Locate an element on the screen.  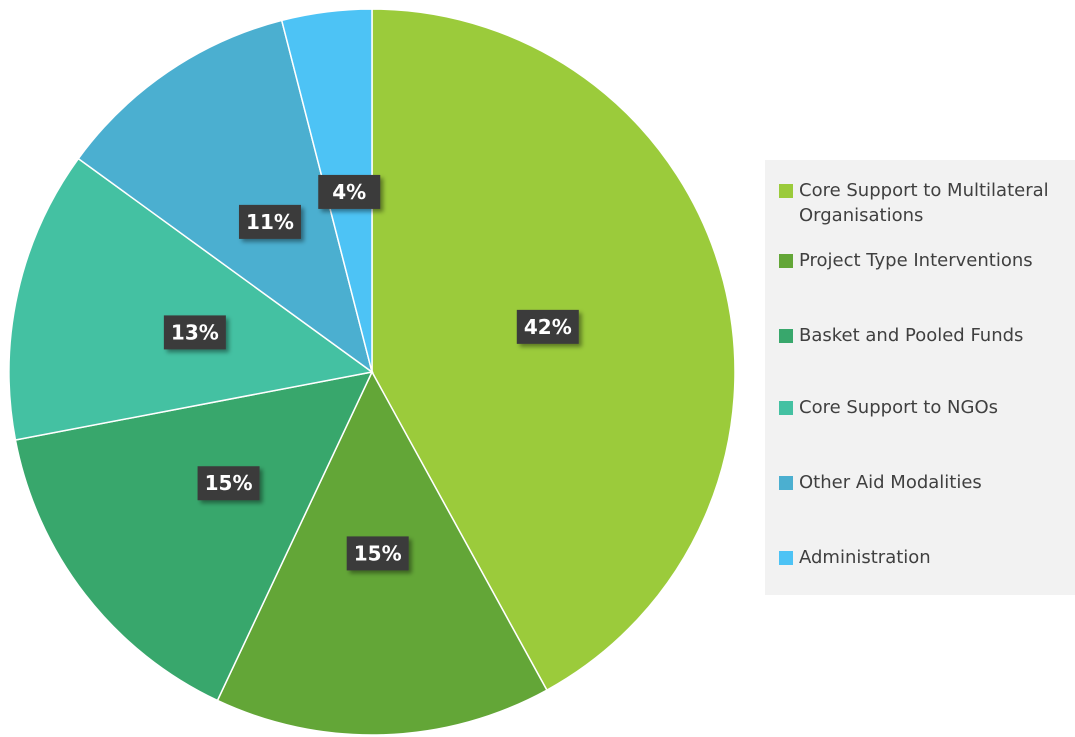
data-label-text: 11% is located at coordinates (270, 222).